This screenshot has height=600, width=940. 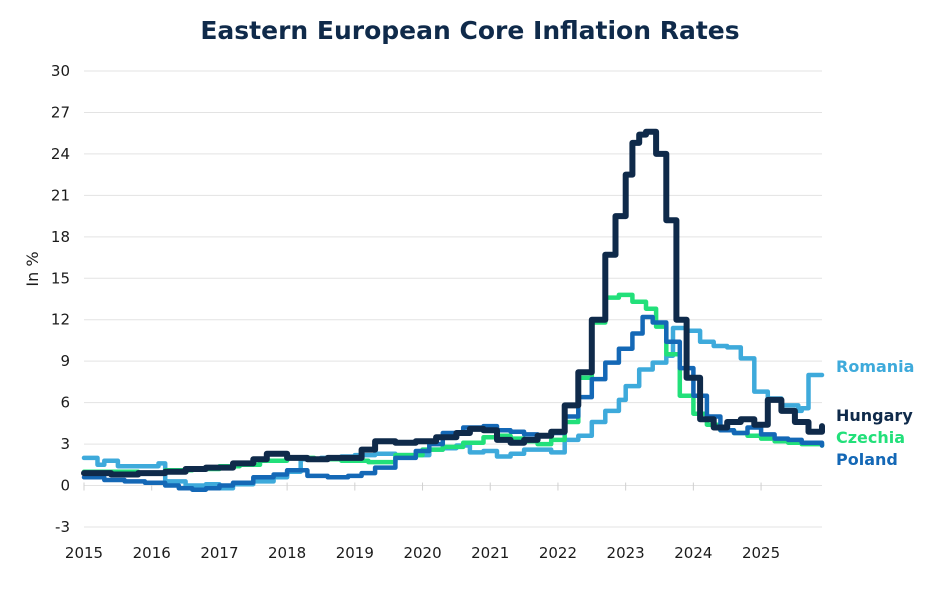 What do you see at coordinates (626, 553) in the screenshot?
I see `x-tick-label: 2023` at bounding box center [626, 553].